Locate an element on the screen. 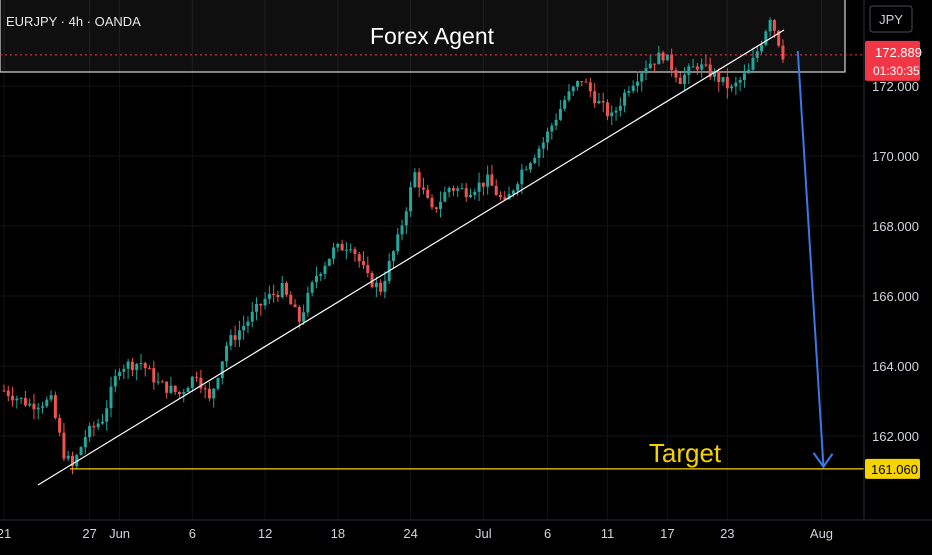 The image size is (932, 555). time-tick-label: 23 is located at coordinates (727, 533).